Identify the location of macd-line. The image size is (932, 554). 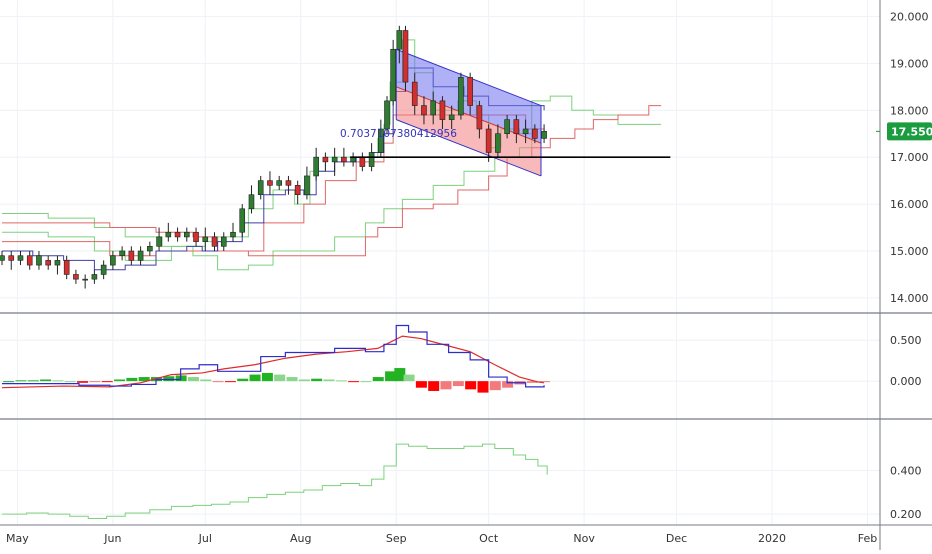
(273, 356).